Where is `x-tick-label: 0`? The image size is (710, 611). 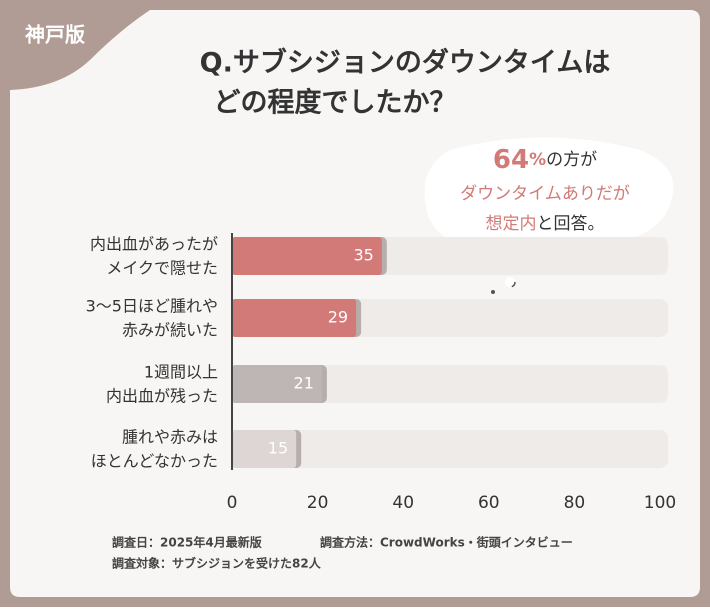
x-tick-label: 0 is located at coordinates (232, 503).